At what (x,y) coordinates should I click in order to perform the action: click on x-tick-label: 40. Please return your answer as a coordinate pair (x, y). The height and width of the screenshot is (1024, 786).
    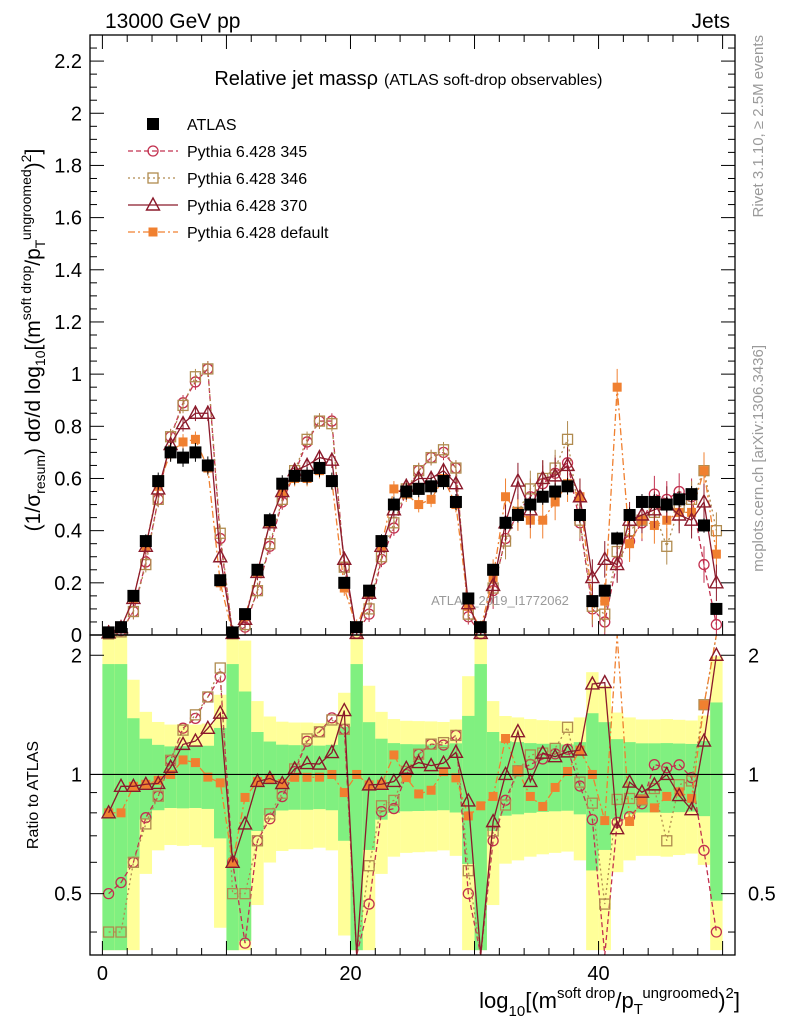
    Looking at the image, I should click on (598, 974).